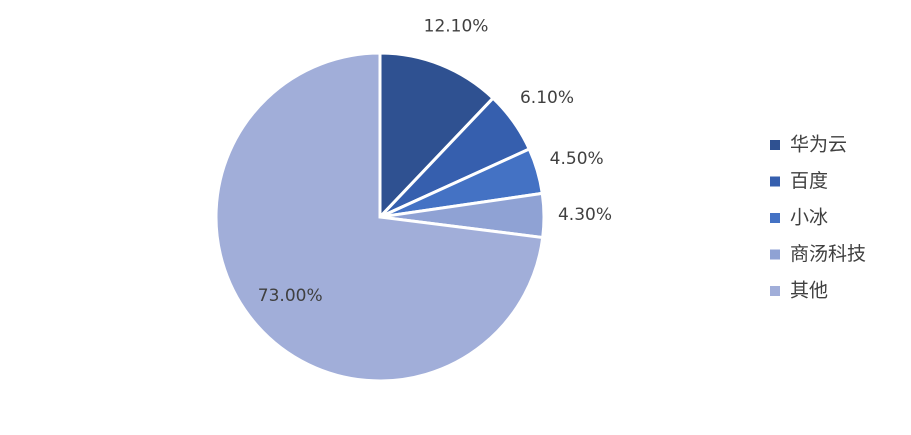 This screenshot has width=911, height=435. Describe the element at coordinates (585, 215) in the screenshot. I see `value-label: 4.30%` at that location.